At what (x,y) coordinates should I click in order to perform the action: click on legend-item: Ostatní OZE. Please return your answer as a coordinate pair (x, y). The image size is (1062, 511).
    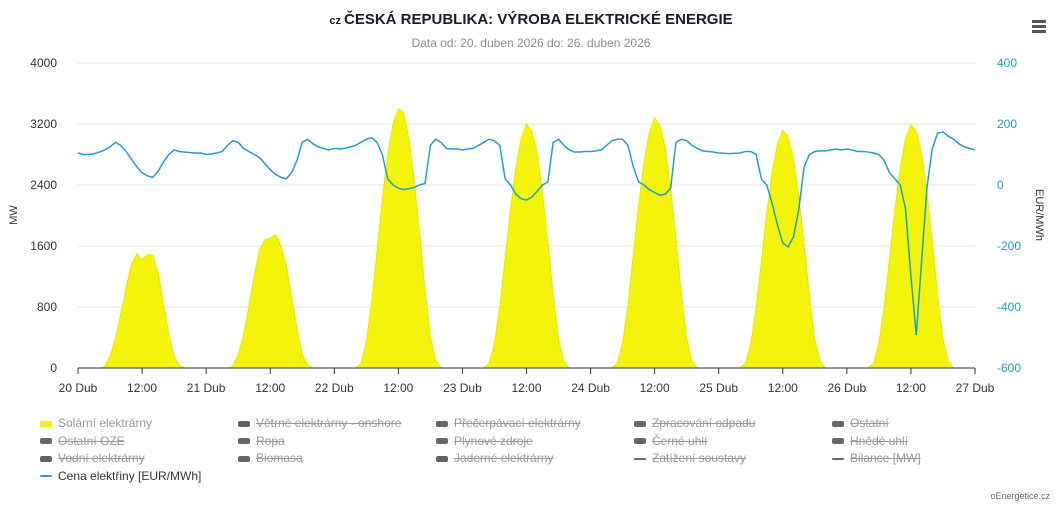
    Looking at the image, I should click on (82, 441).